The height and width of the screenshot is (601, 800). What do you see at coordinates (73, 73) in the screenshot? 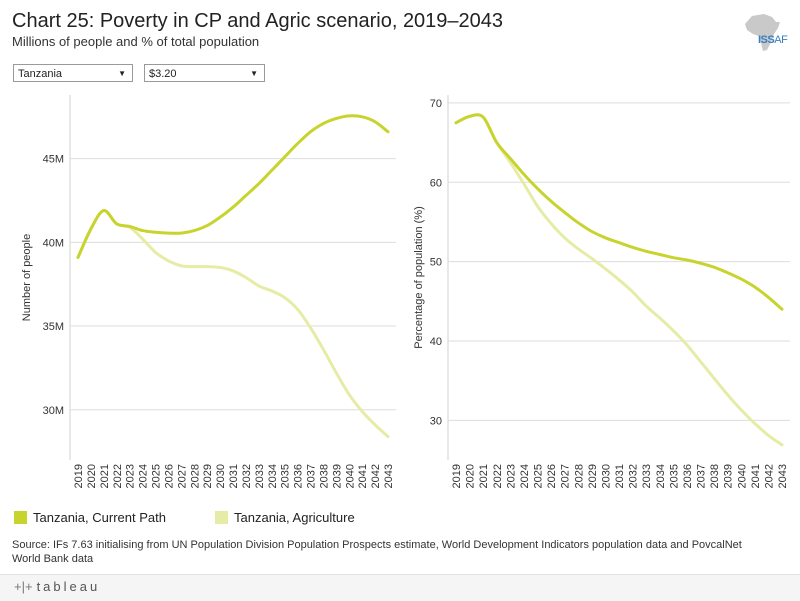
I see `country-select: Tanzania ▼` at bounding box center [73, 73].